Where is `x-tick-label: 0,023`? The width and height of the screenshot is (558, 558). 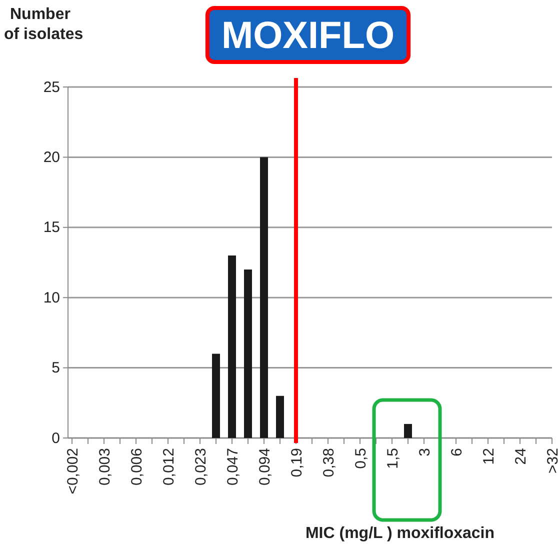 x-tick-label: 0,023 is located at coordinates (201, 467).